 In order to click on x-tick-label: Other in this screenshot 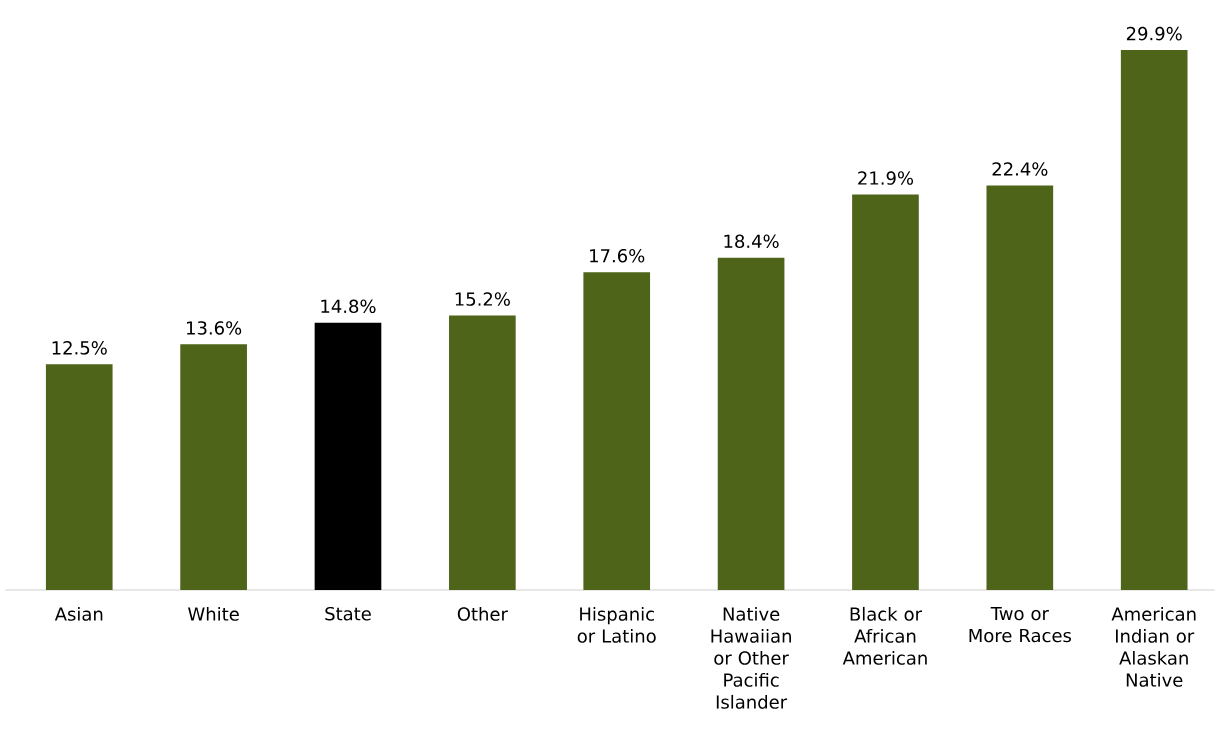, I will do `click(482, 613)`.